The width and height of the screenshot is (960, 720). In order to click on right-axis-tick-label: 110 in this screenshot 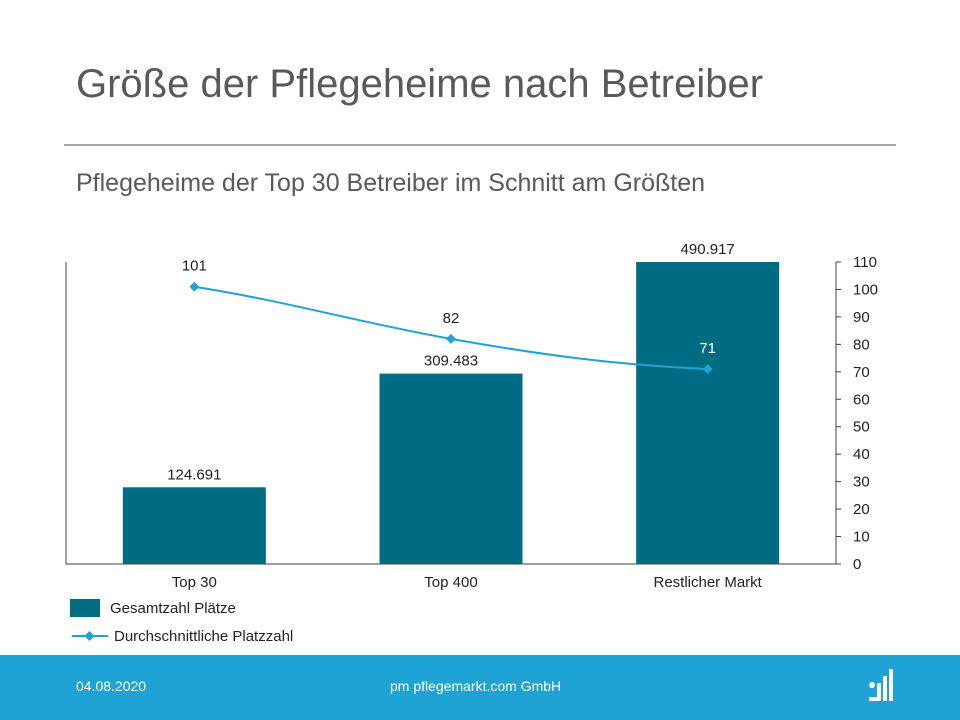, I will do `click(865, 262)`.